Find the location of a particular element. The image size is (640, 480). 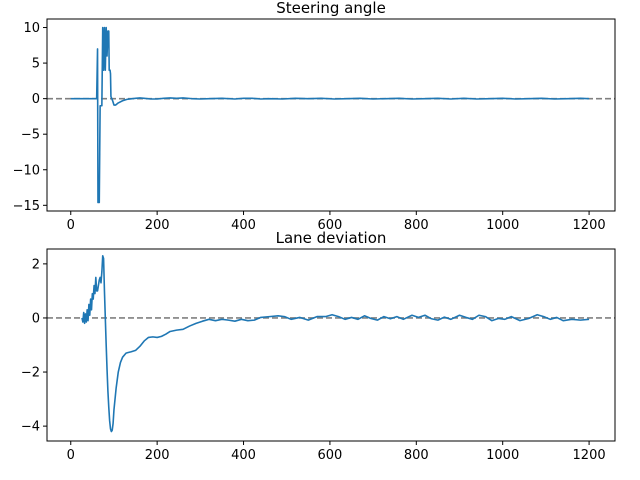

lane-deviation-y-tick-label: −2 is located at coordinates (30, 373).